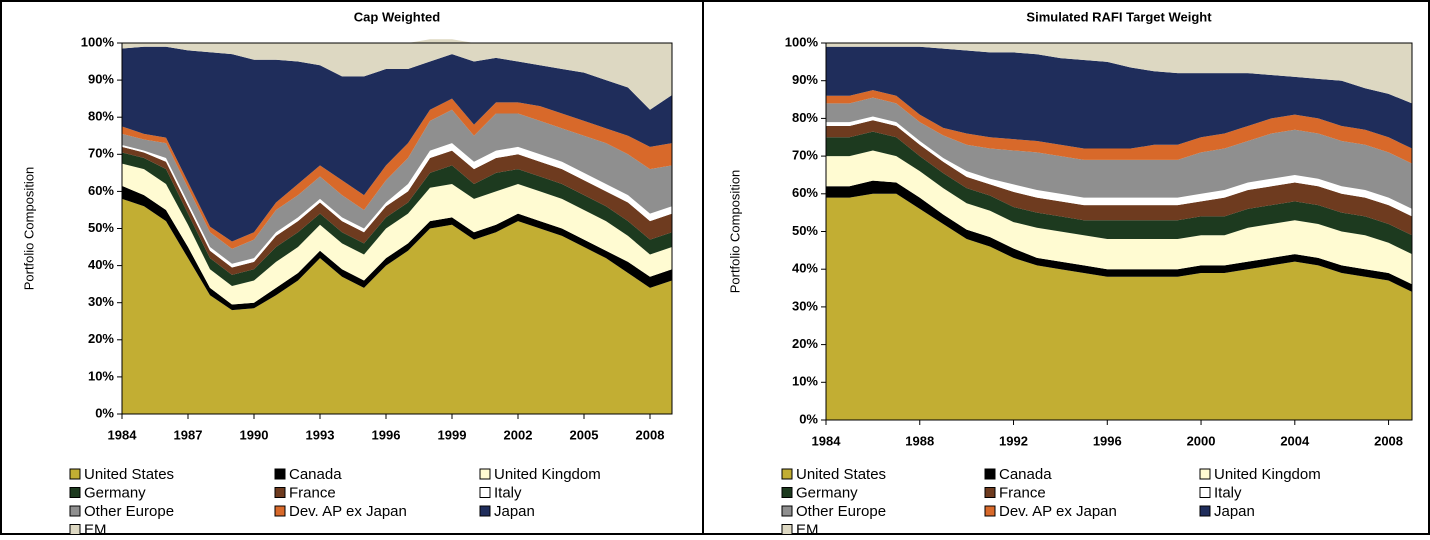 This screenshot has height=540, width=1430. What do you see at coordinates (518, 434) in the screenshot?
I see `x-tick-label: 2002` at bounding box center [518, 434].